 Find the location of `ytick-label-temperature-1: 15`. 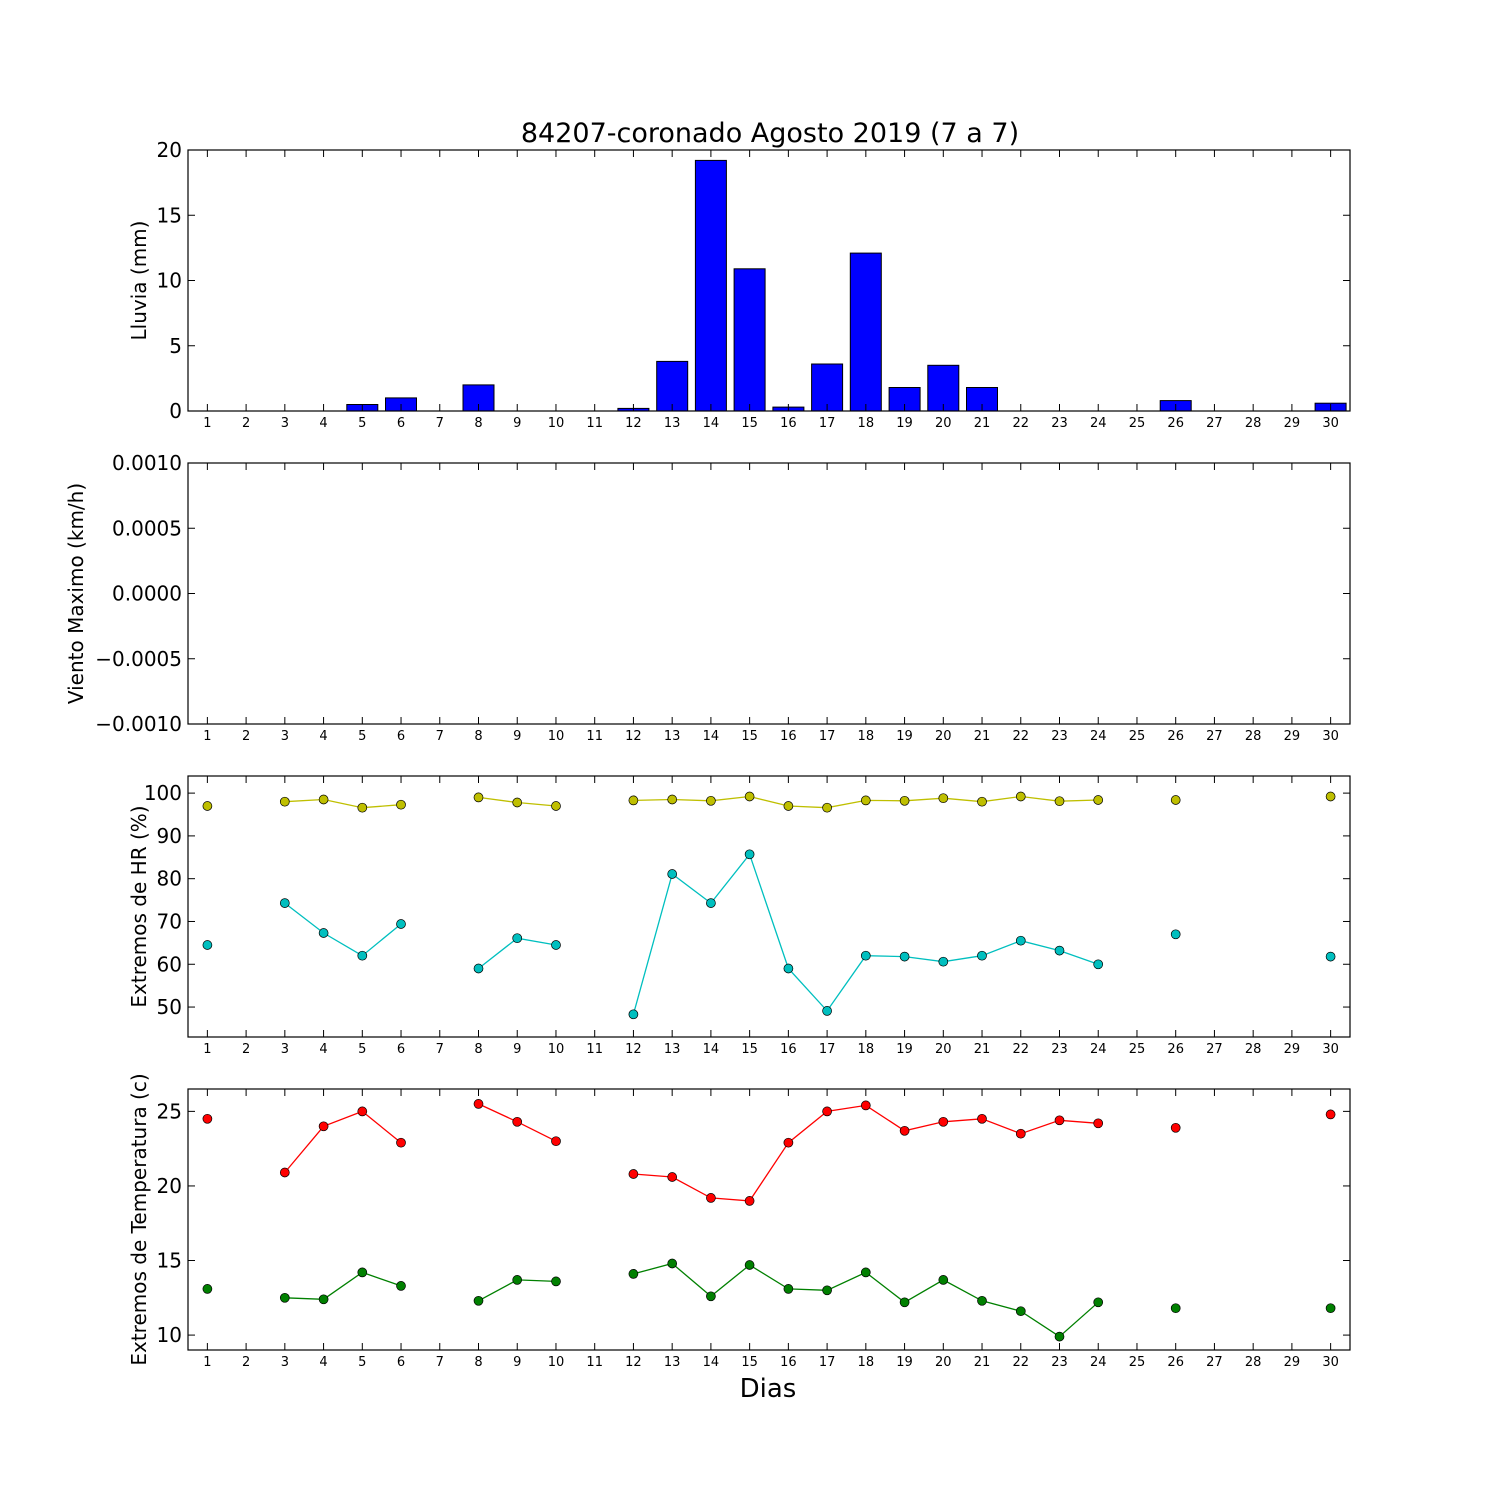

ytick-label-temperature-1: 15 is located at coordinates (169, 1261).